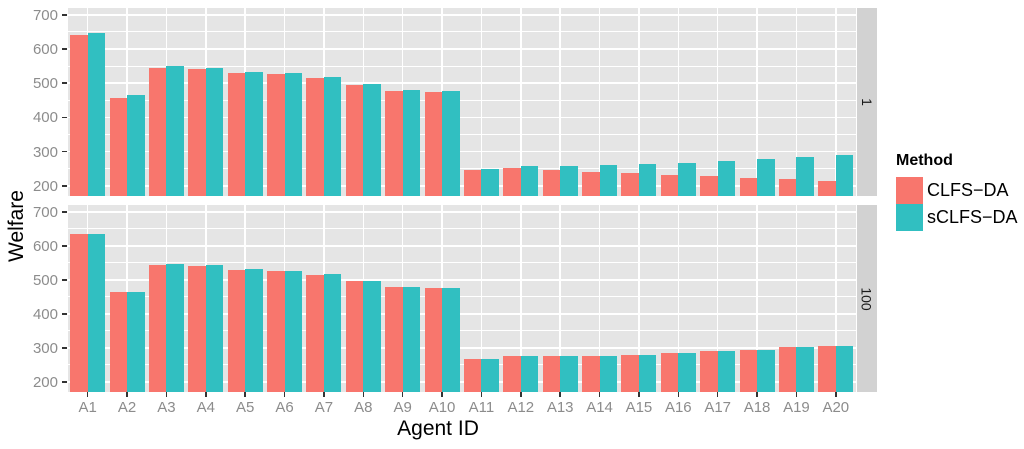 The height and width of the screenshot is (449, 1024). Describe the element at coordinates (166, 407) in the screenshot. I see `x-tick-label: A3` at that location.